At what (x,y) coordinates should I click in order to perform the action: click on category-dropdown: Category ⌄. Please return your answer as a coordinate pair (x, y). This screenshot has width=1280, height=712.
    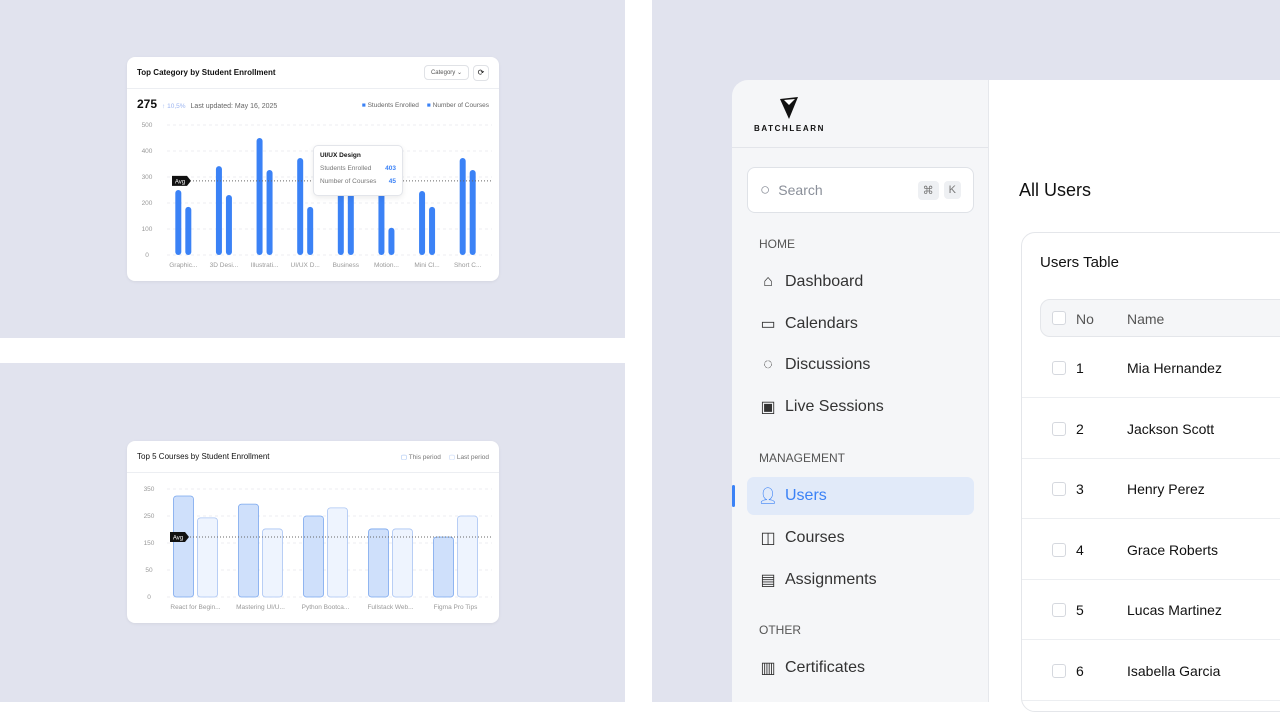
    Looking at the image, I should click on (446, 72).